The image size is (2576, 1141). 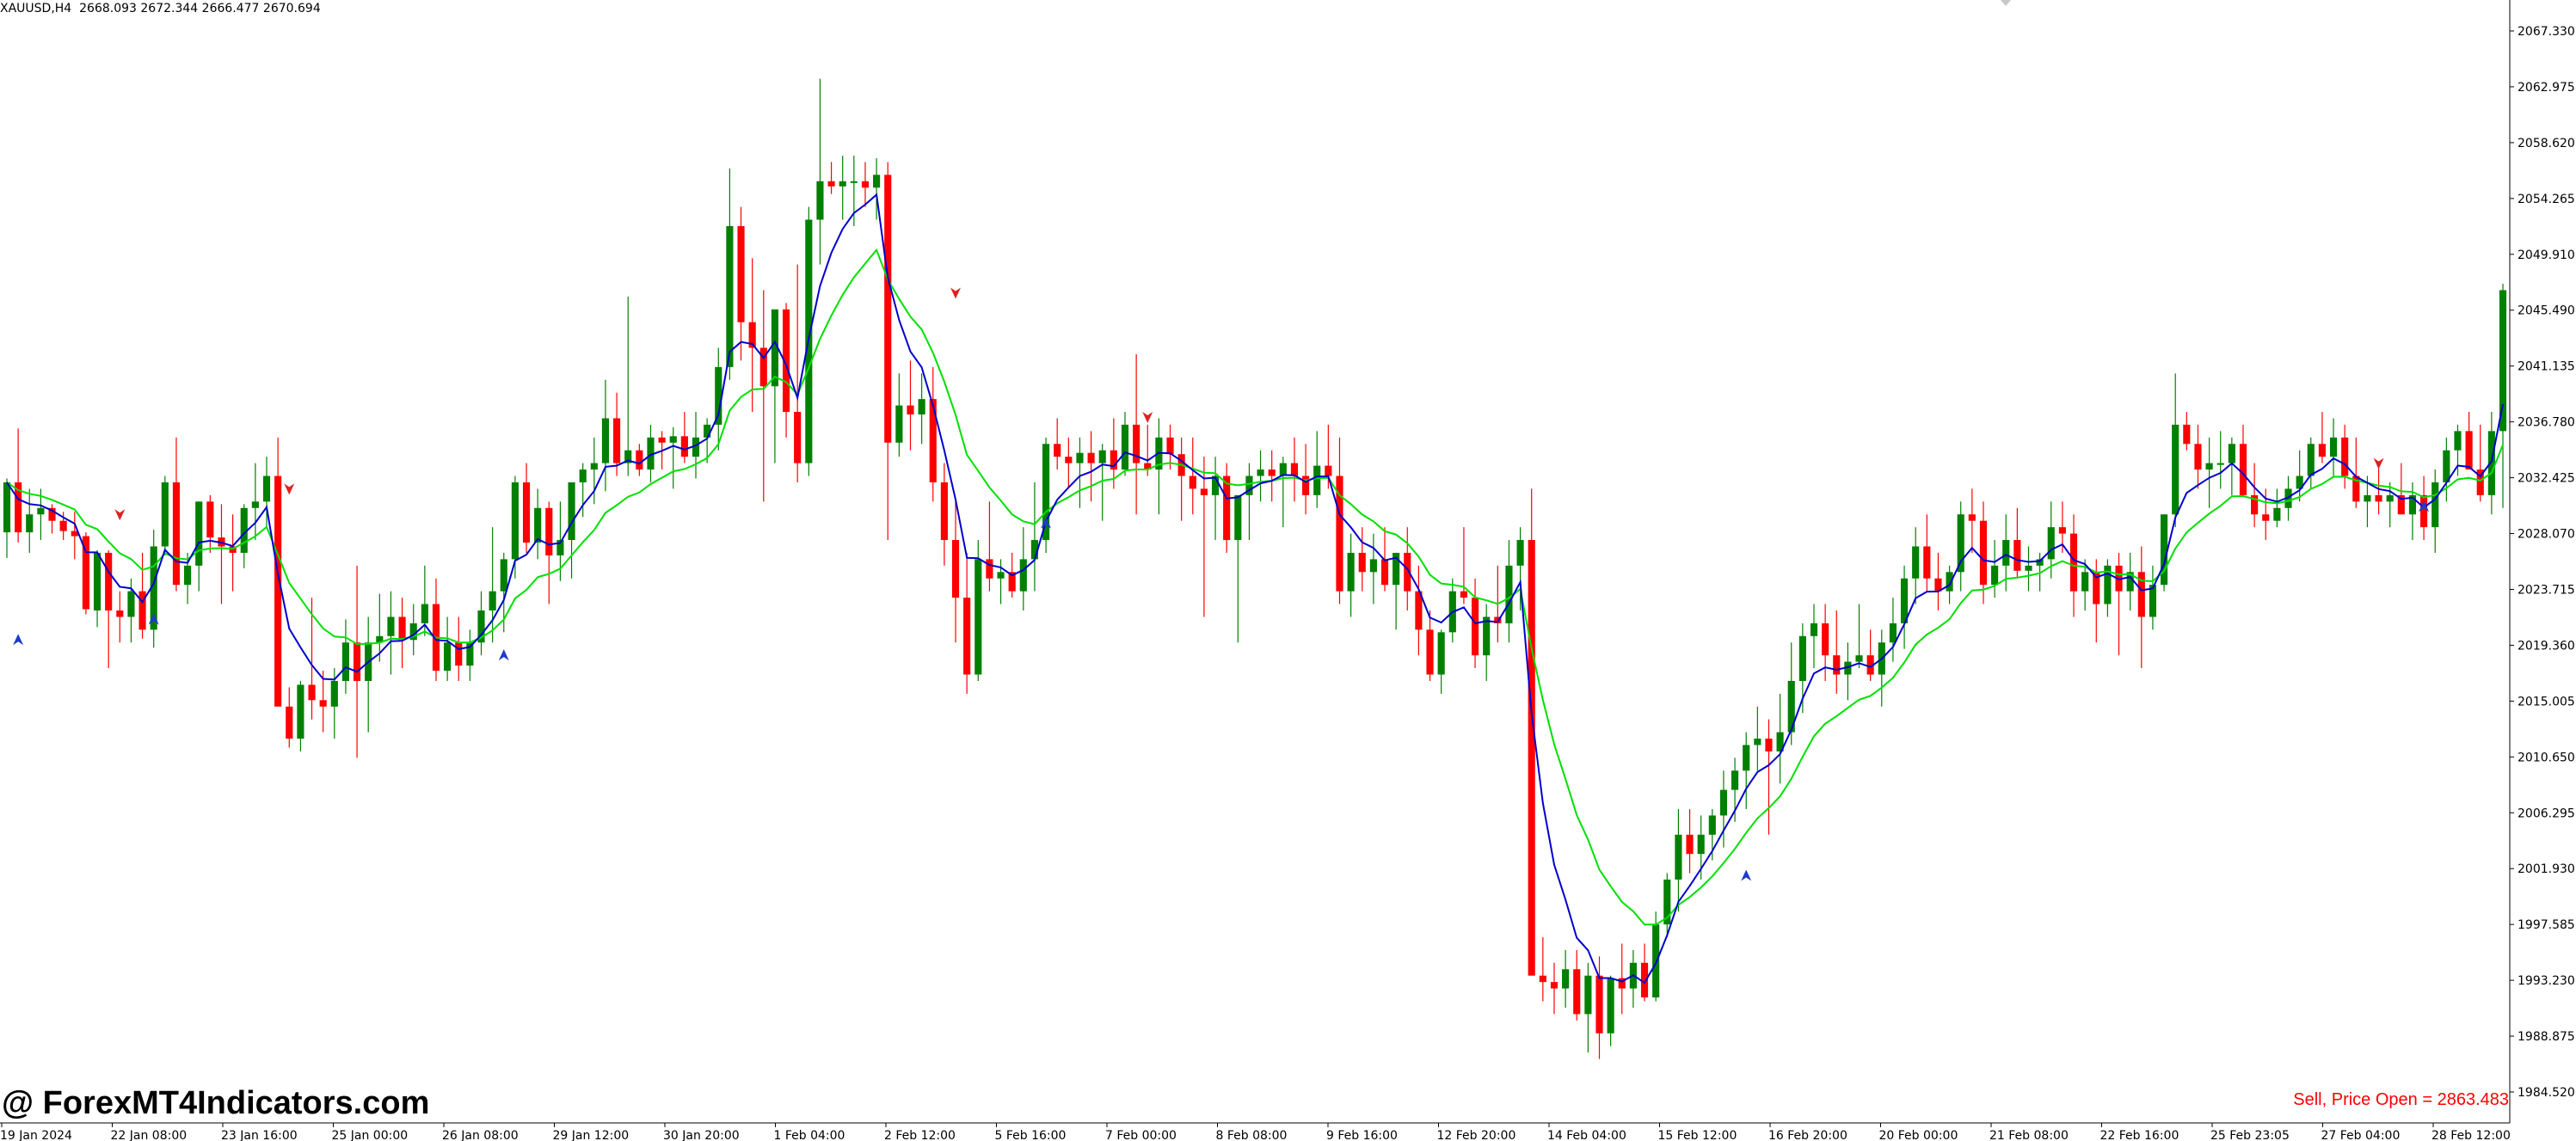 What do you see at coordinates (2471, 1135) in the screenshot?
I see `time-tick-label: 28 Feb 12:00` at bounding box center [2471, 1135].